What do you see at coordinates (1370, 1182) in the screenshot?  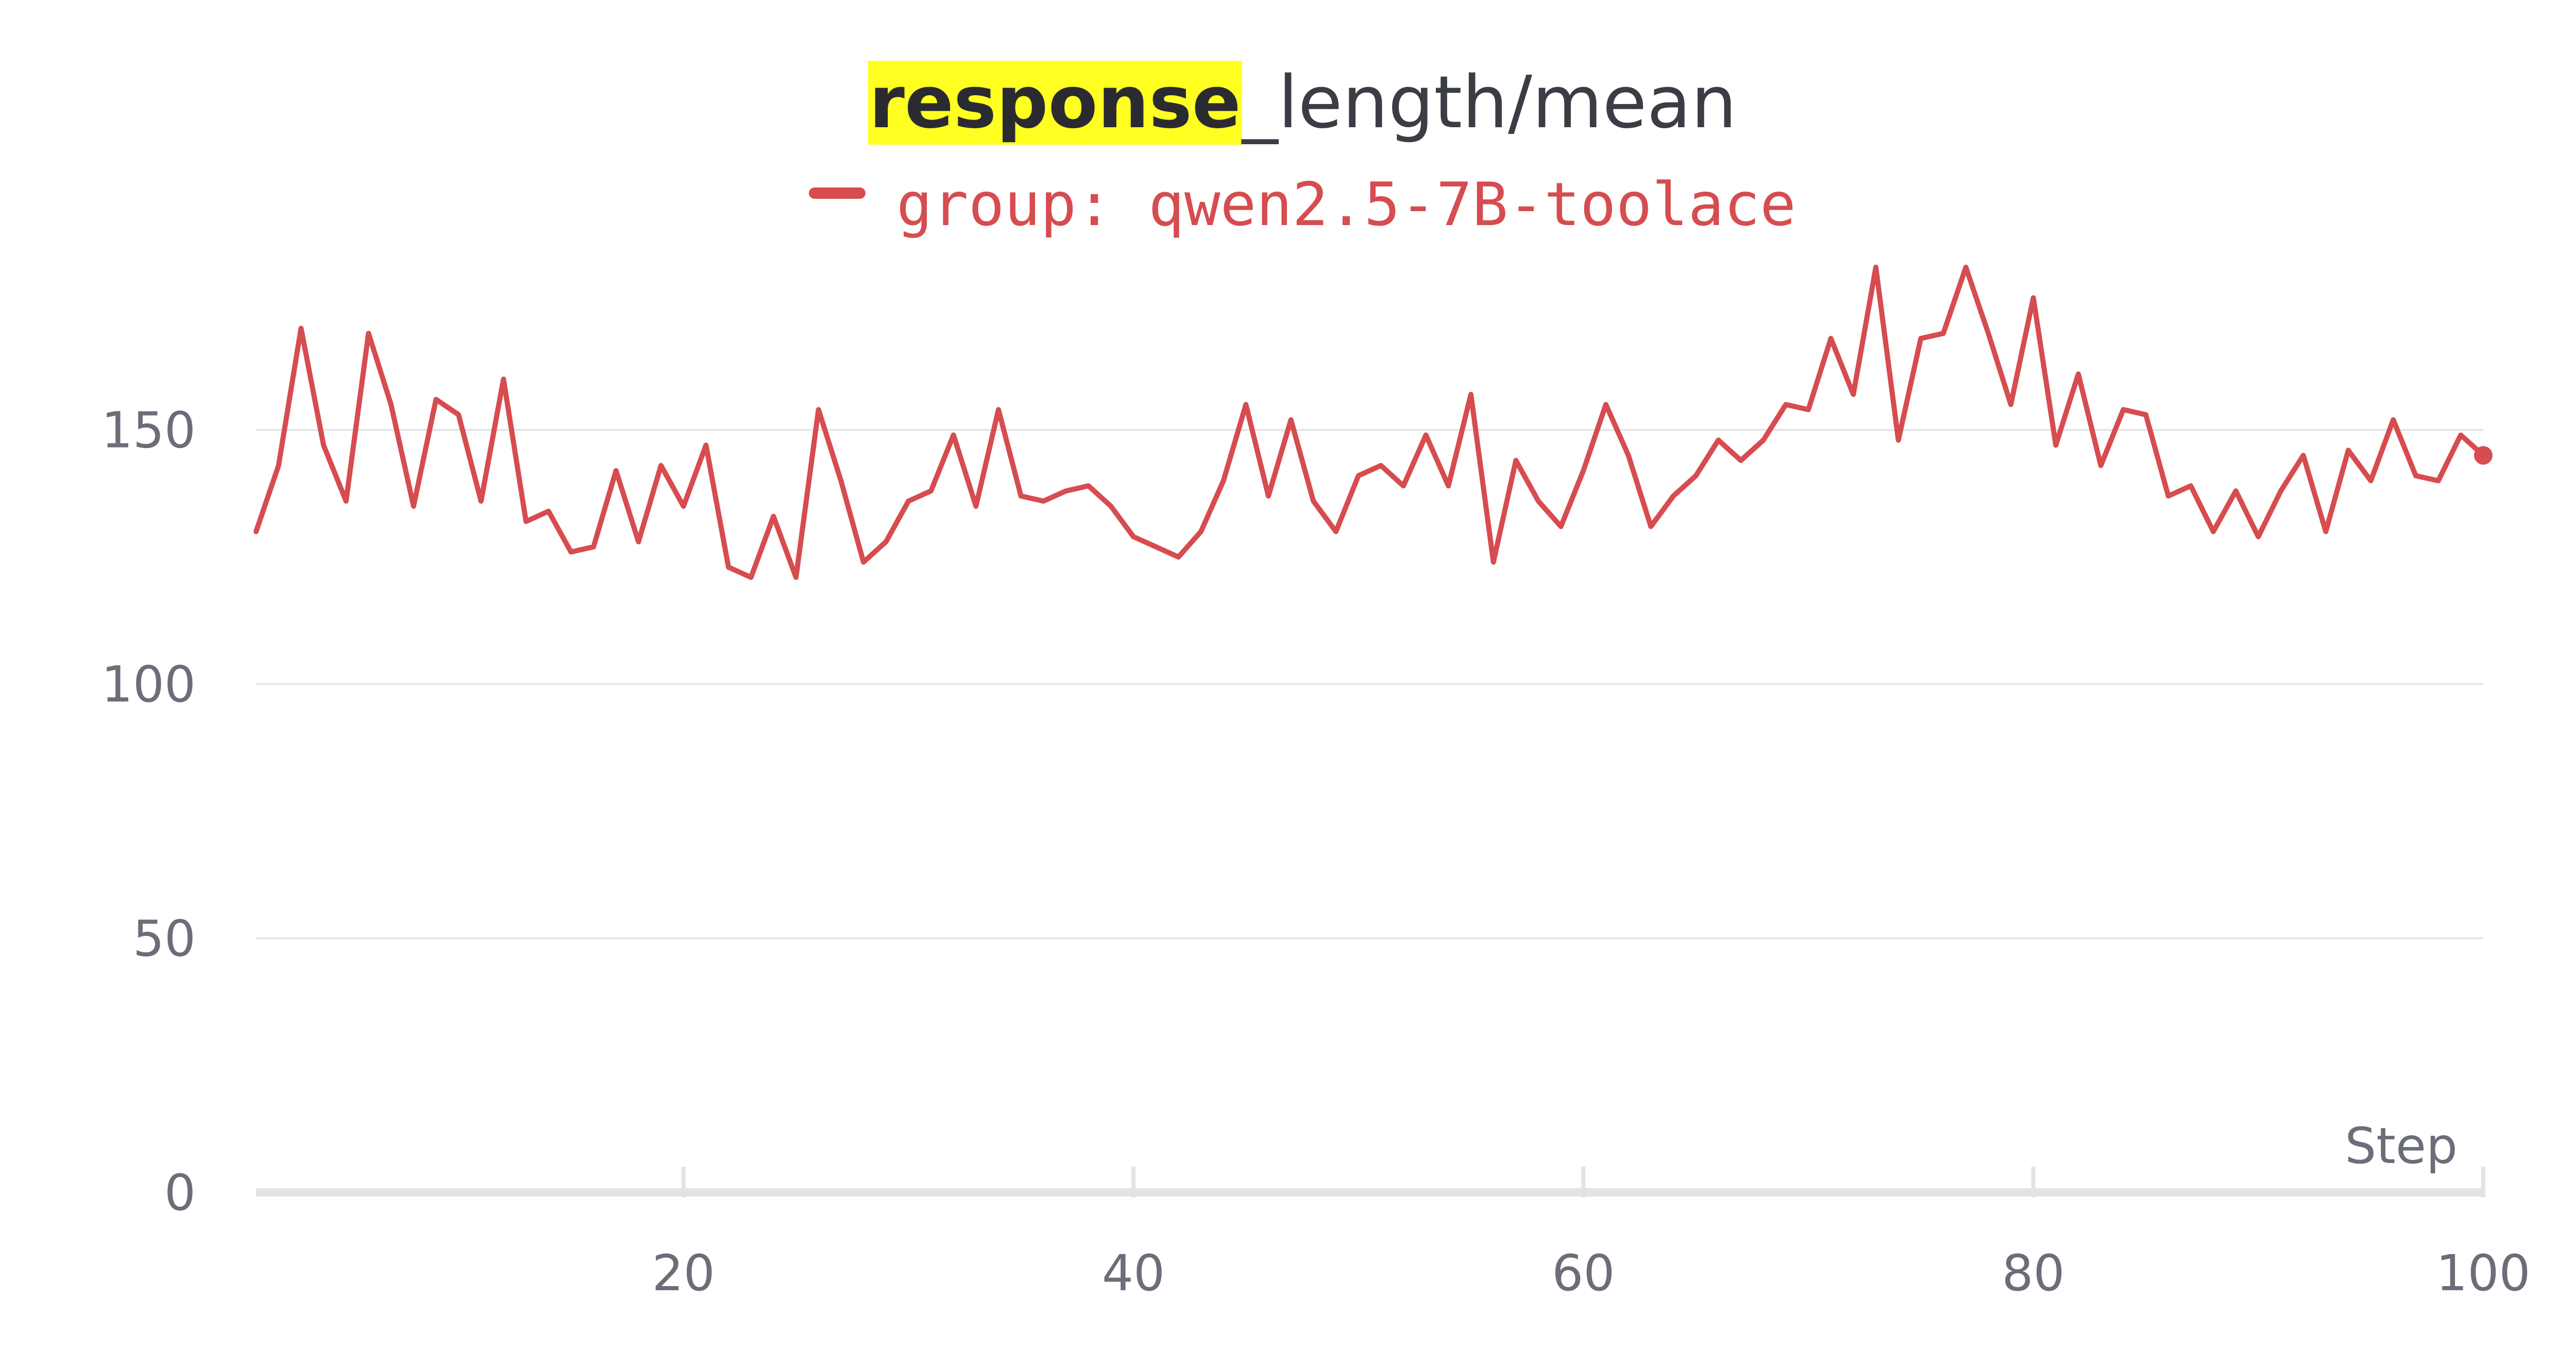 I see `x-axis` at bounding box center [1370, 1182].